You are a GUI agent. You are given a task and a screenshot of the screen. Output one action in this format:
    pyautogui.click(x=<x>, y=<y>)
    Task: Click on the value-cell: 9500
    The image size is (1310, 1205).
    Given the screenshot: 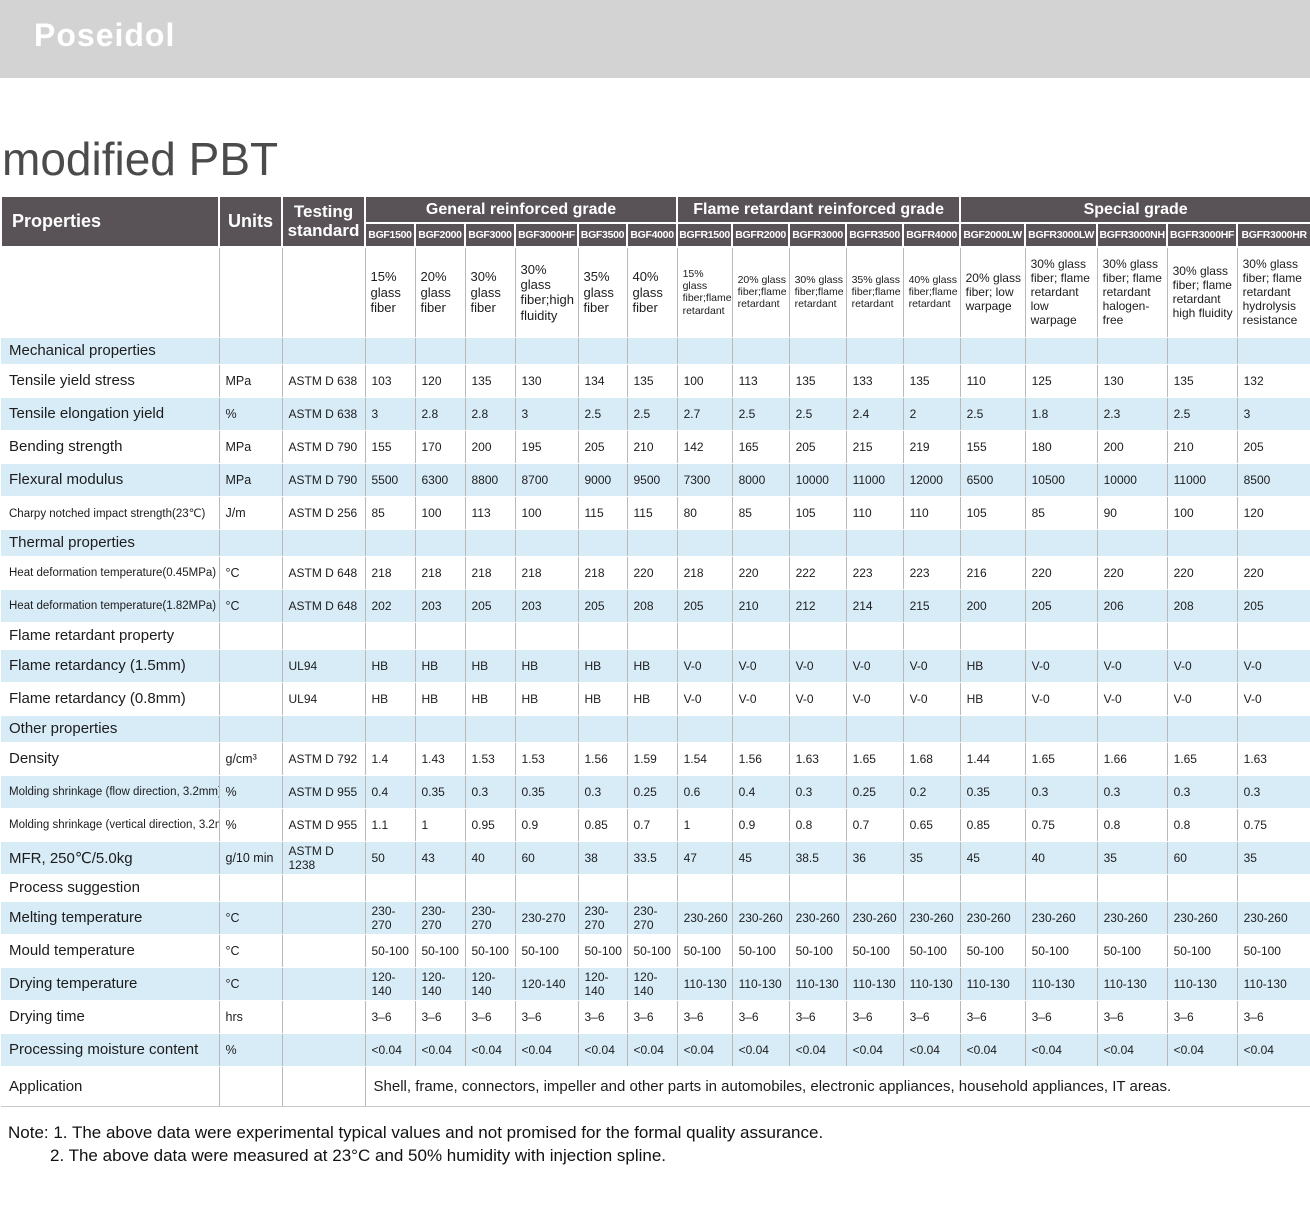 What is the action you would take?
    pyautogui.click(x=652, y=480)
    